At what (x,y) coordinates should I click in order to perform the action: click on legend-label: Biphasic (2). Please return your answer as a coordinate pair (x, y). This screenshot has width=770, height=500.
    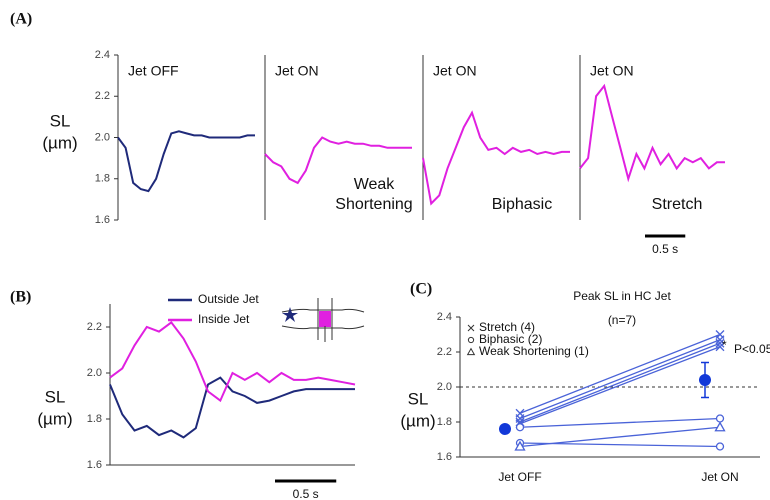
    Looking at the image, I should click on (510, 339).